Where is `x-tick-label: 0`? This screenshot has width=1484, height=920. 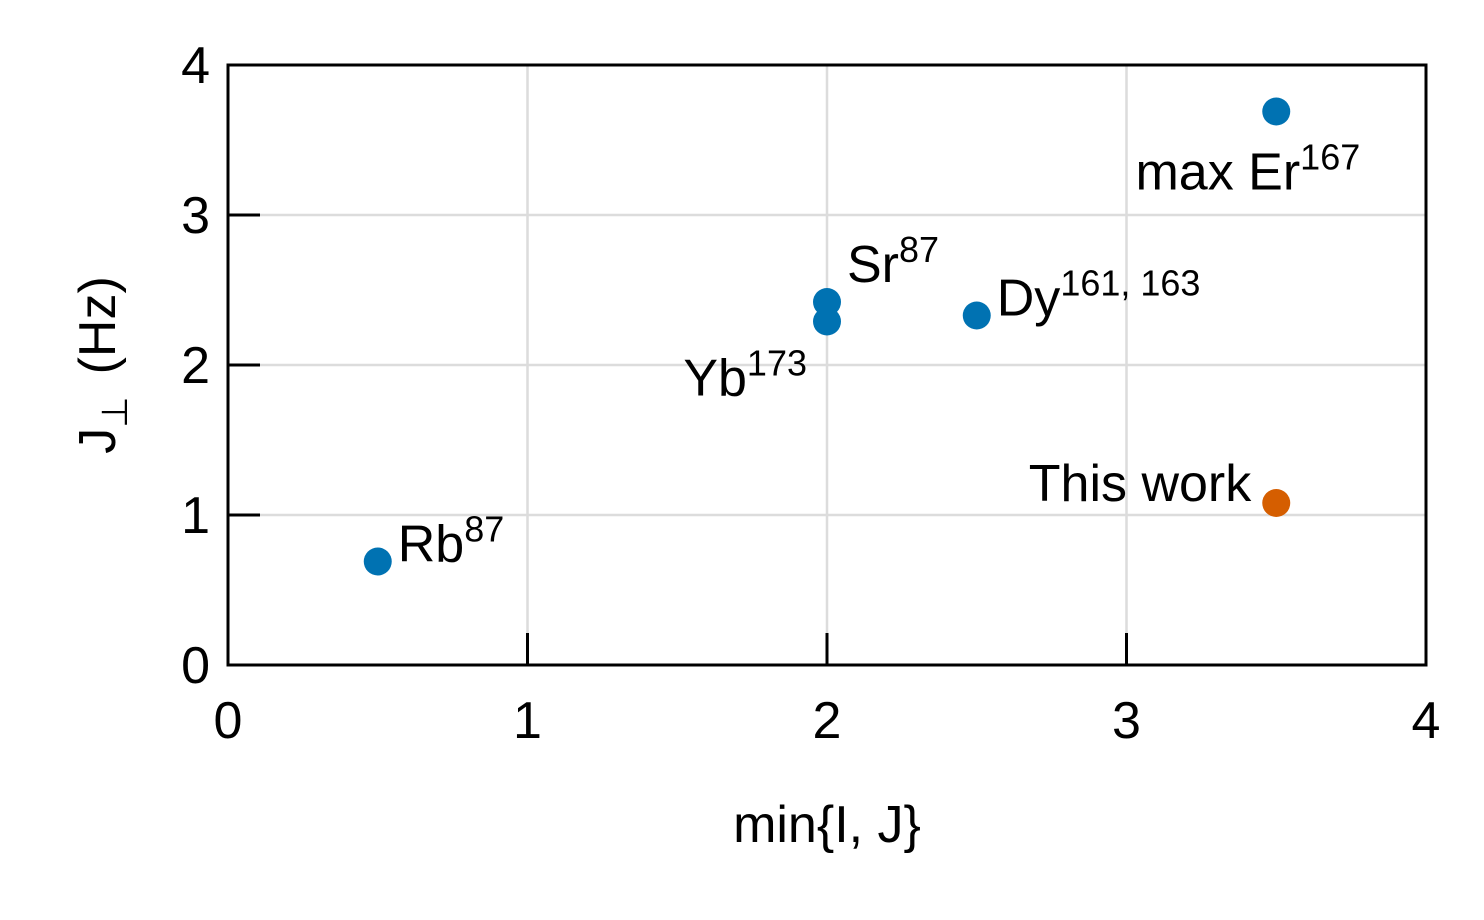
x-tick-label: 0 is located at coordinates (228, 721).